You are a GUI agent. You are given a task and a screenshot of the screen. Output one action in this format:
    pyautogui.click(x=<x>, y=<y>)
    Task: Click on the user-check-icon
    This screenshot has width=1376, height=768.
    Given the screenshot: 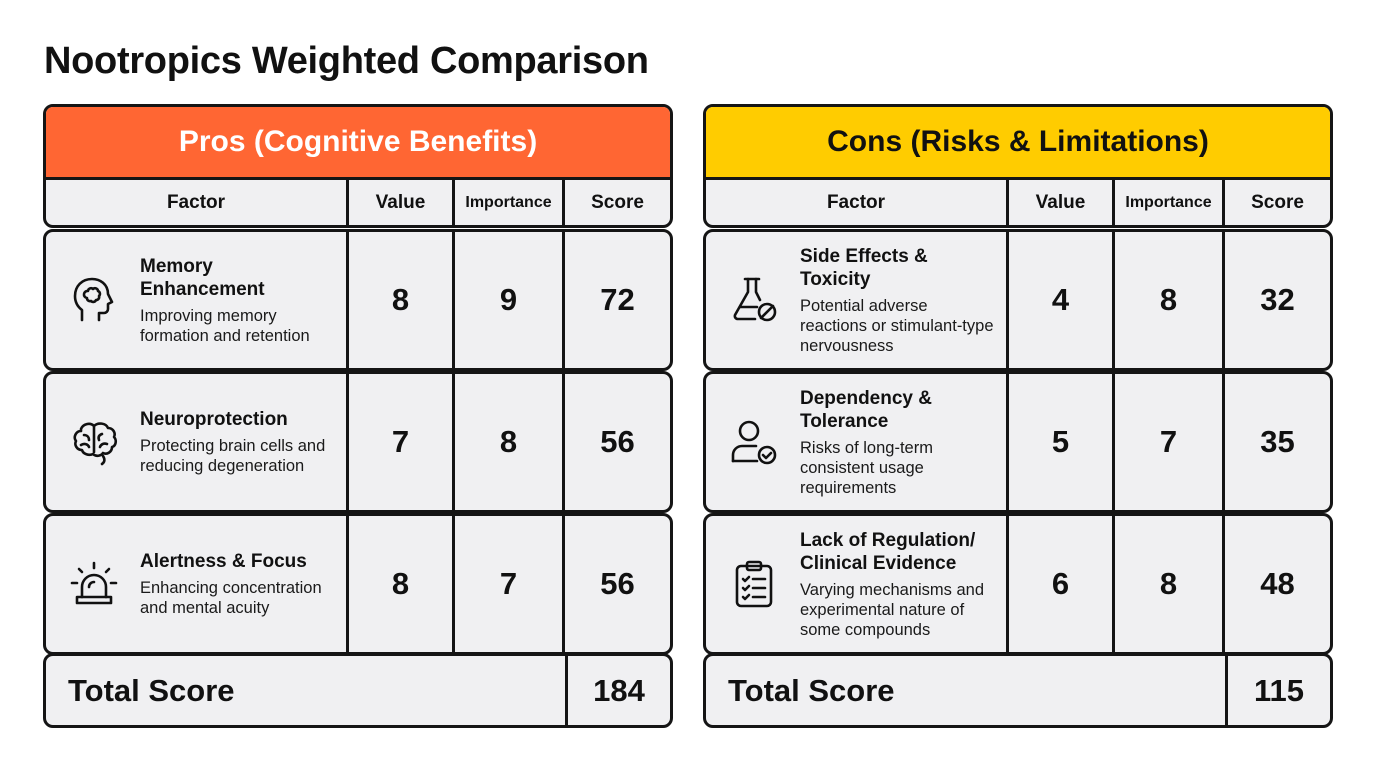 What is the action you would take?
    pyautogui.click(x=754, y=442)
    